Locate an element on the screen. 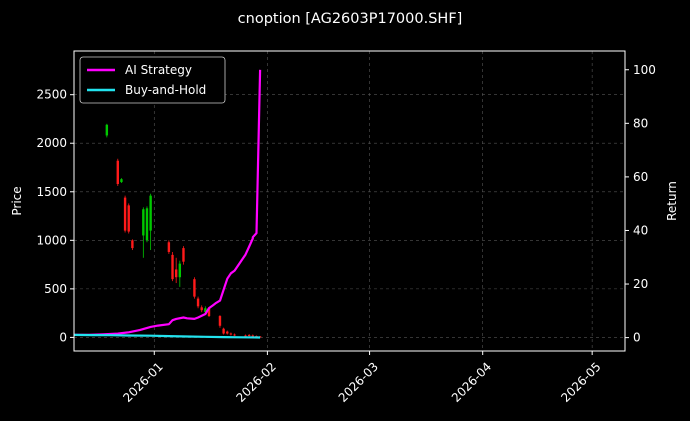 This screenshot has width=690, height=421. y-axis-right: 0 20 40 60 80 100 is located at coordinates (640, 204).